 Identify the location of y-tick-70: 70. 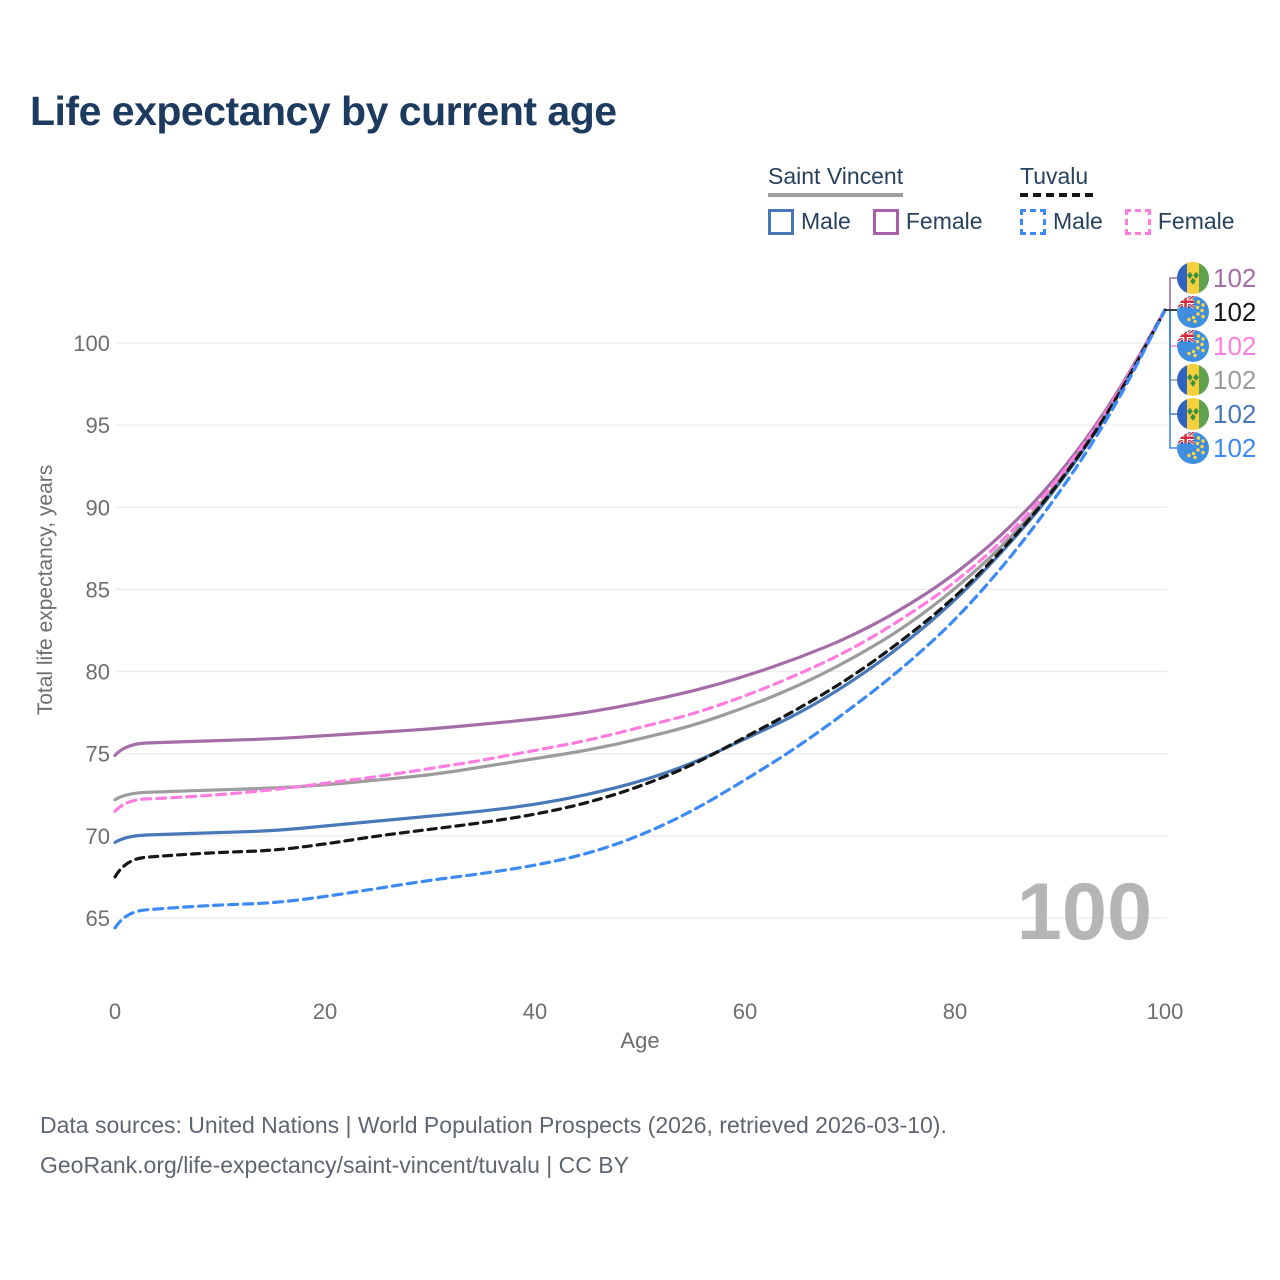
(98, 836).